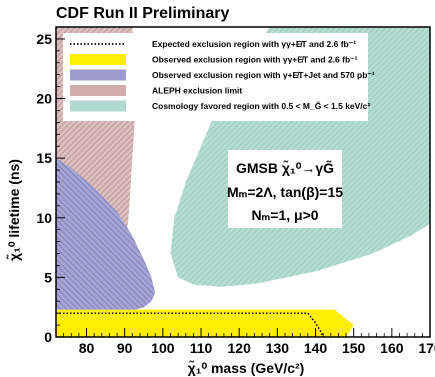 This screenshot has width=435, height=377. What do you see at coordinates (426, 348) in the screenshot?
I see `x-tick-label: 170` at bounding box center [426, 348].